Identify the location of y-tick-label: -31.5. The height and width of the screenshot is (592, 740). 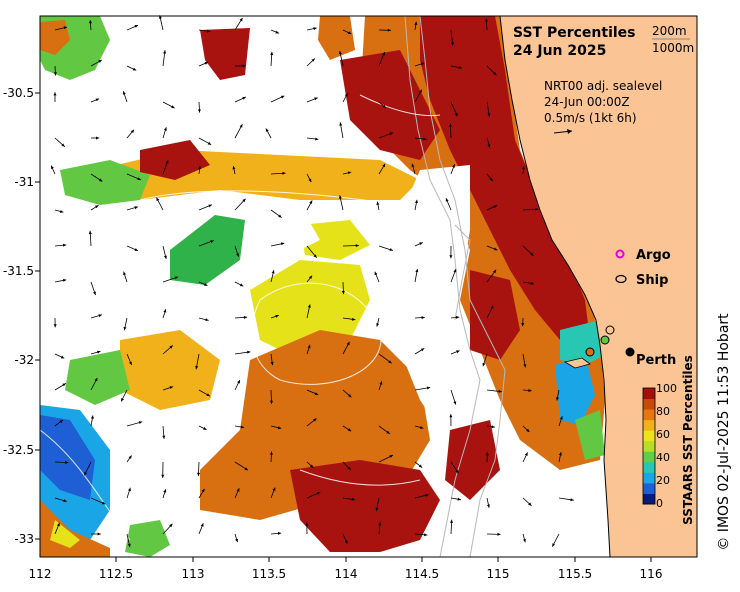
(18, 271).